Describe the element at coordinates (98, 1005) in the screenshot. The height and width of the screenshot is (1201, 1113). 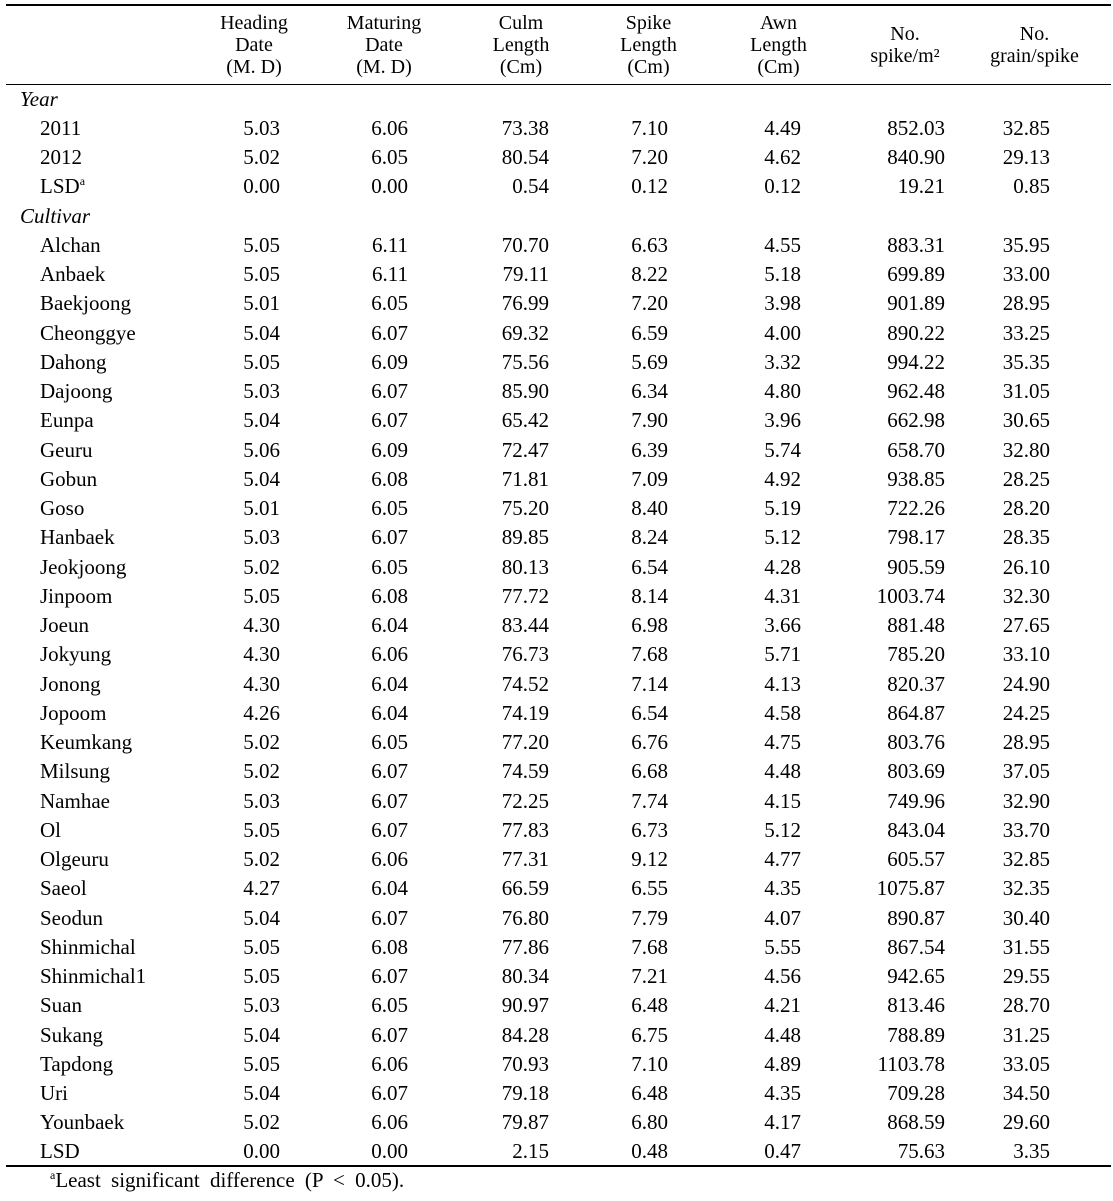
I see `row-label: Suan` at that location.